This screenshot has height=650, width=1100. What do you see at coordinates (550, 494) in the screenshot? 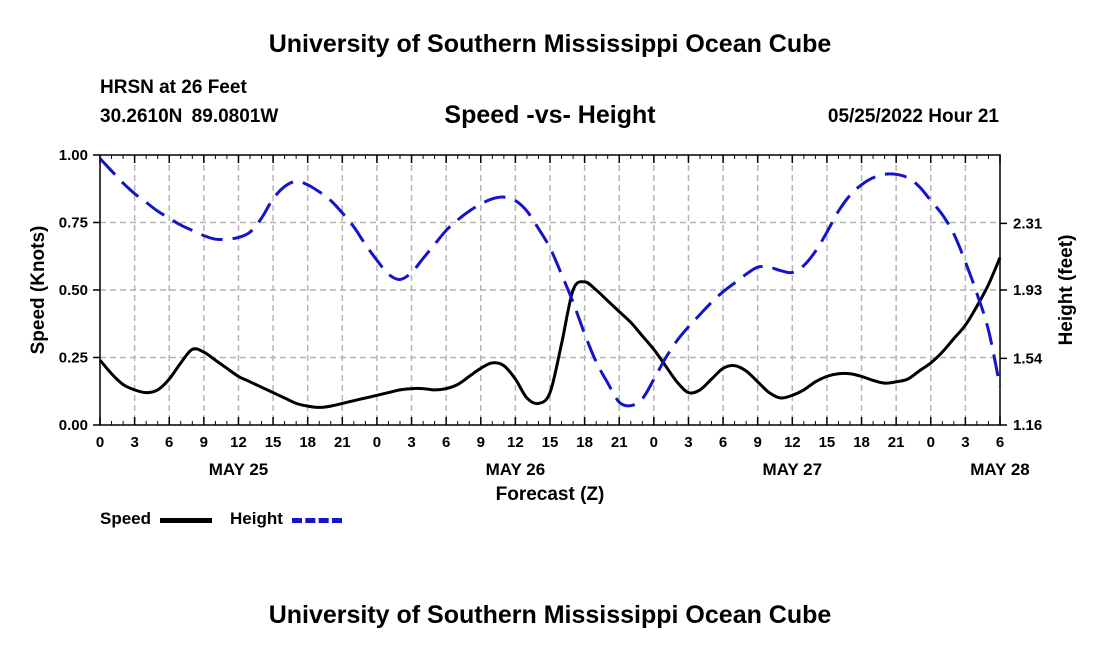
I see `x-axis-label: Forecast (Z)` at bounding box center [550, 494].